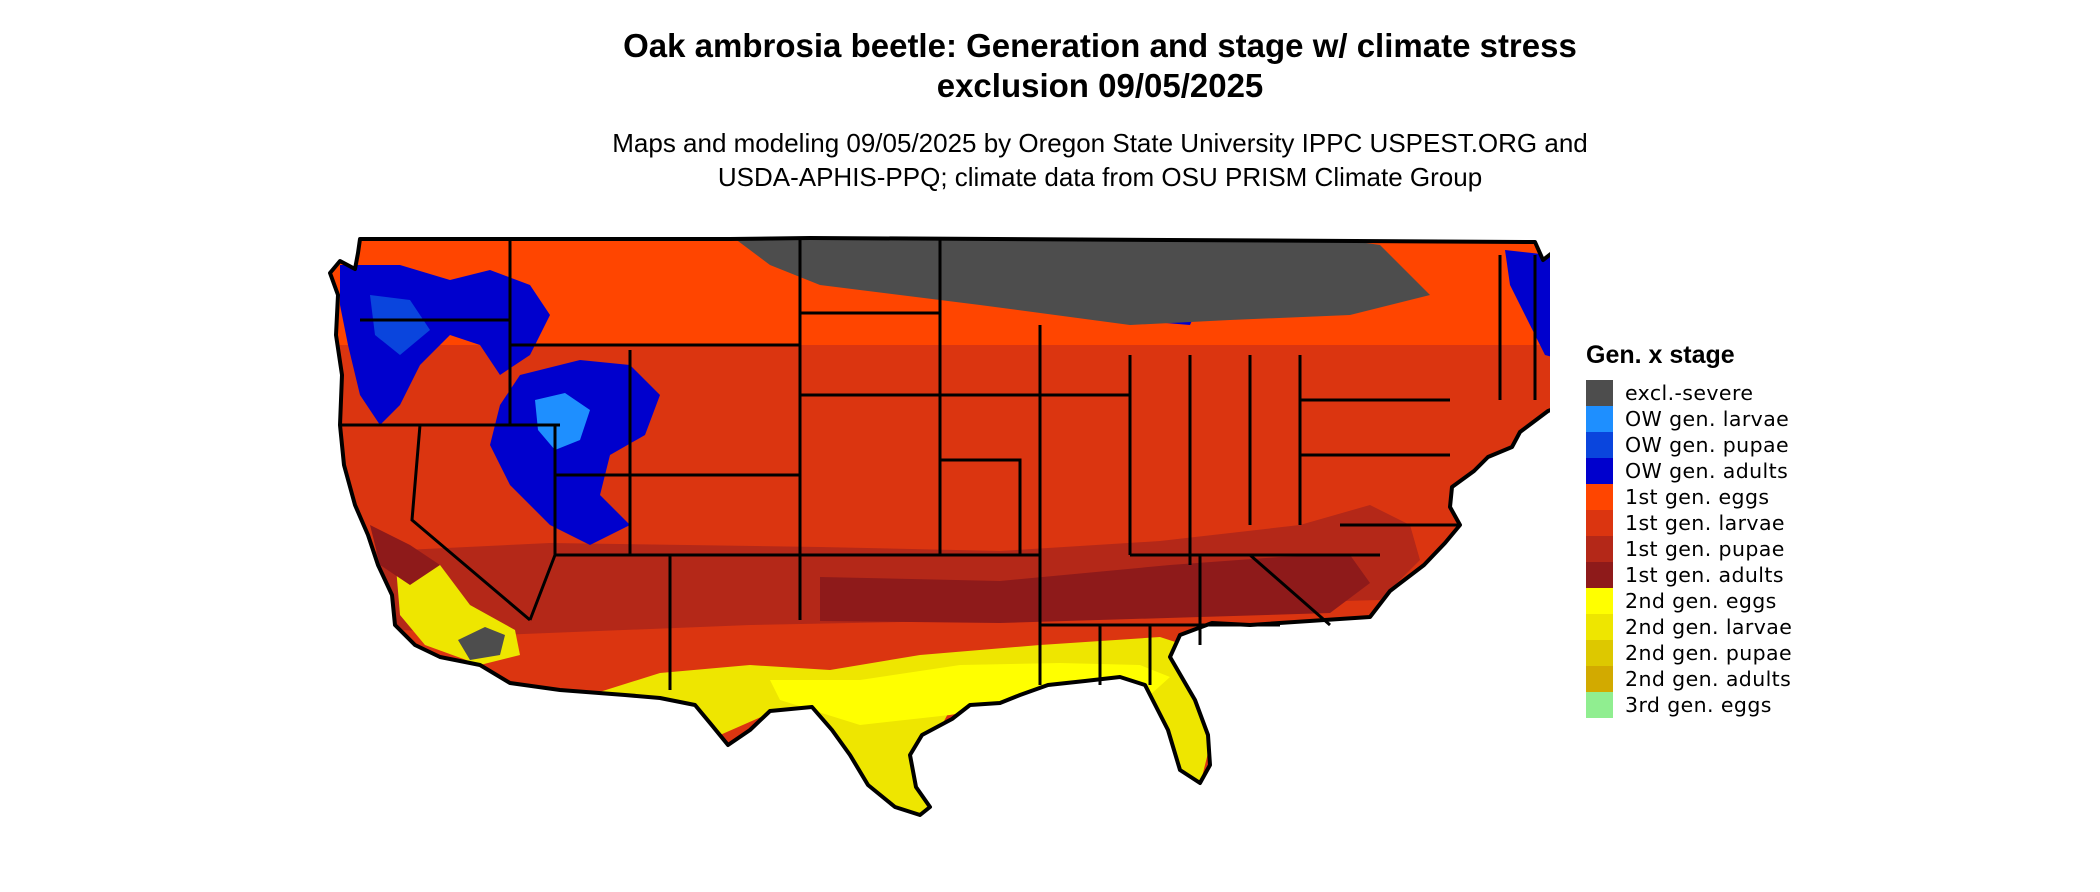  I want to click on zone-ow-gen-adults-northeast, so click(1527, 307).